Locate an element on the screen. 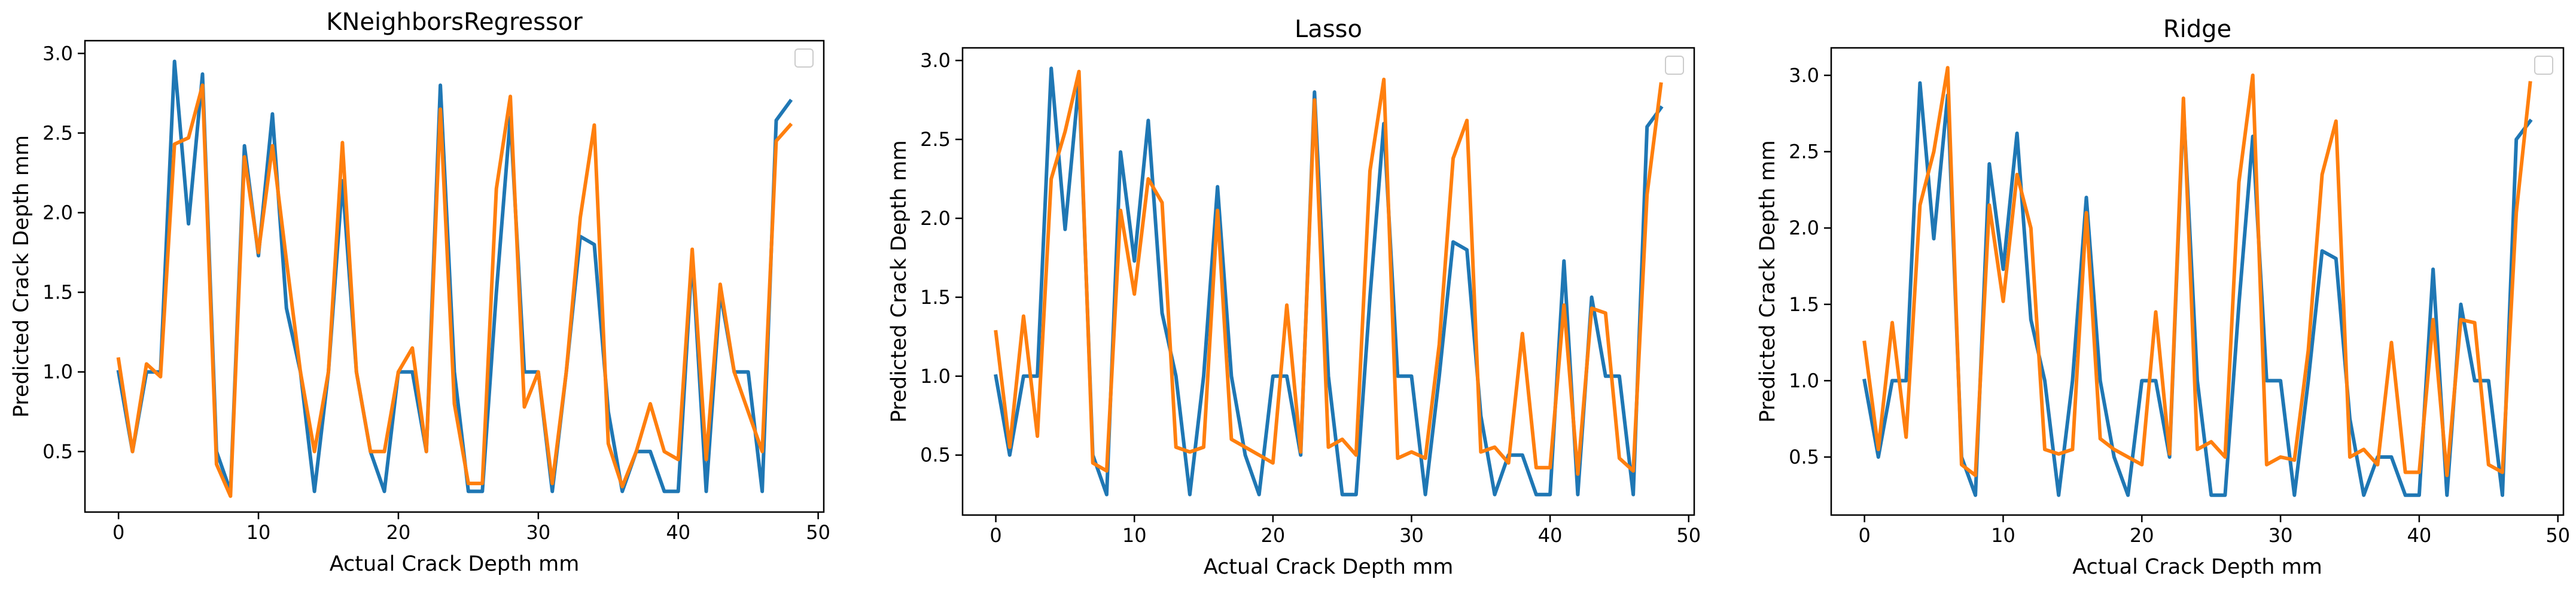 The height and width of the screenshot is (600, 2576). chart-title: Lasso is located at coordinates (1328, 29).